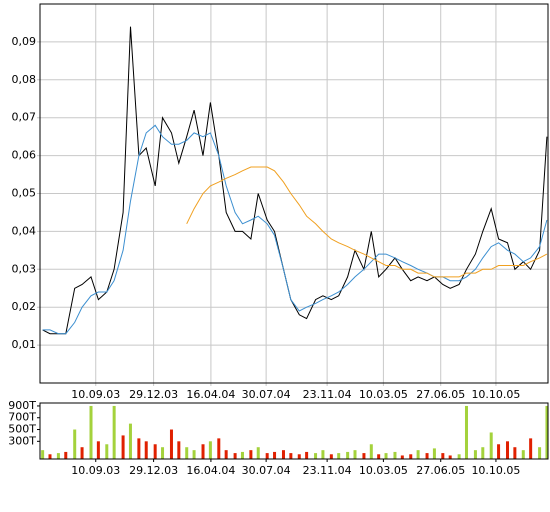 Image resolution: width=550 pixels, height=512 pixels. What do you see at coordinates (24, 193) in the screenshot?
I see `y-tick-label: 0,05` at bounding box center [24, 193].